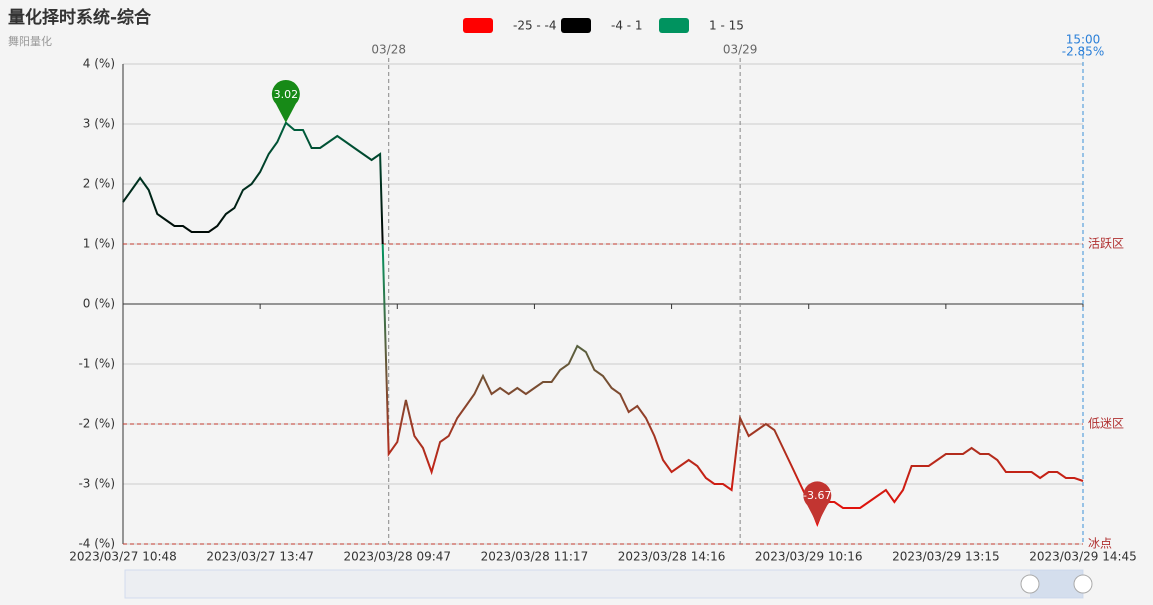 This screenshot has height=605, width=1153. I want to click on zoom-track, so click(604, 584).